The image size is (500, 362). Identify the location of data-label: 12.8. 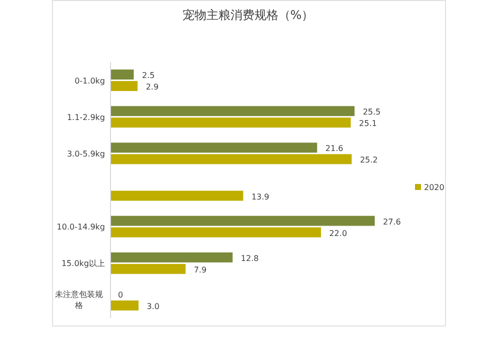
(249, 258).